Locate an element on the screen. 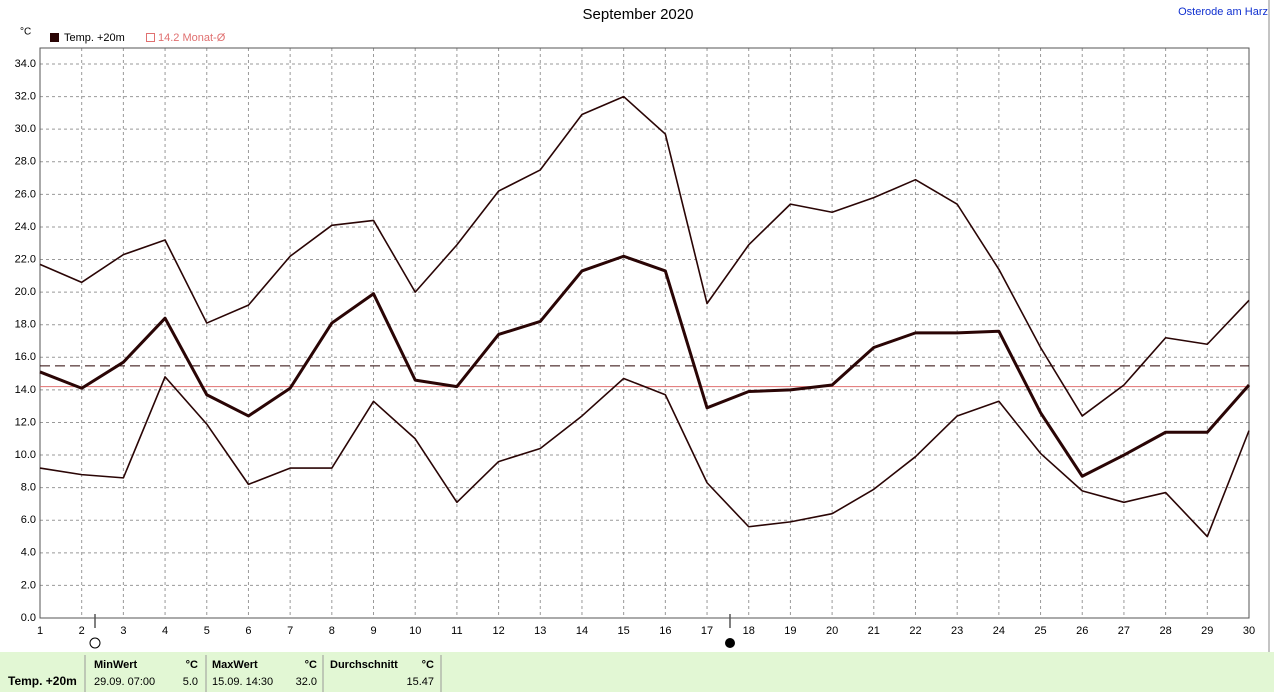 The image size is (1274, 692). y-tick-label: 12.0 is located at coordinates (25, 422).